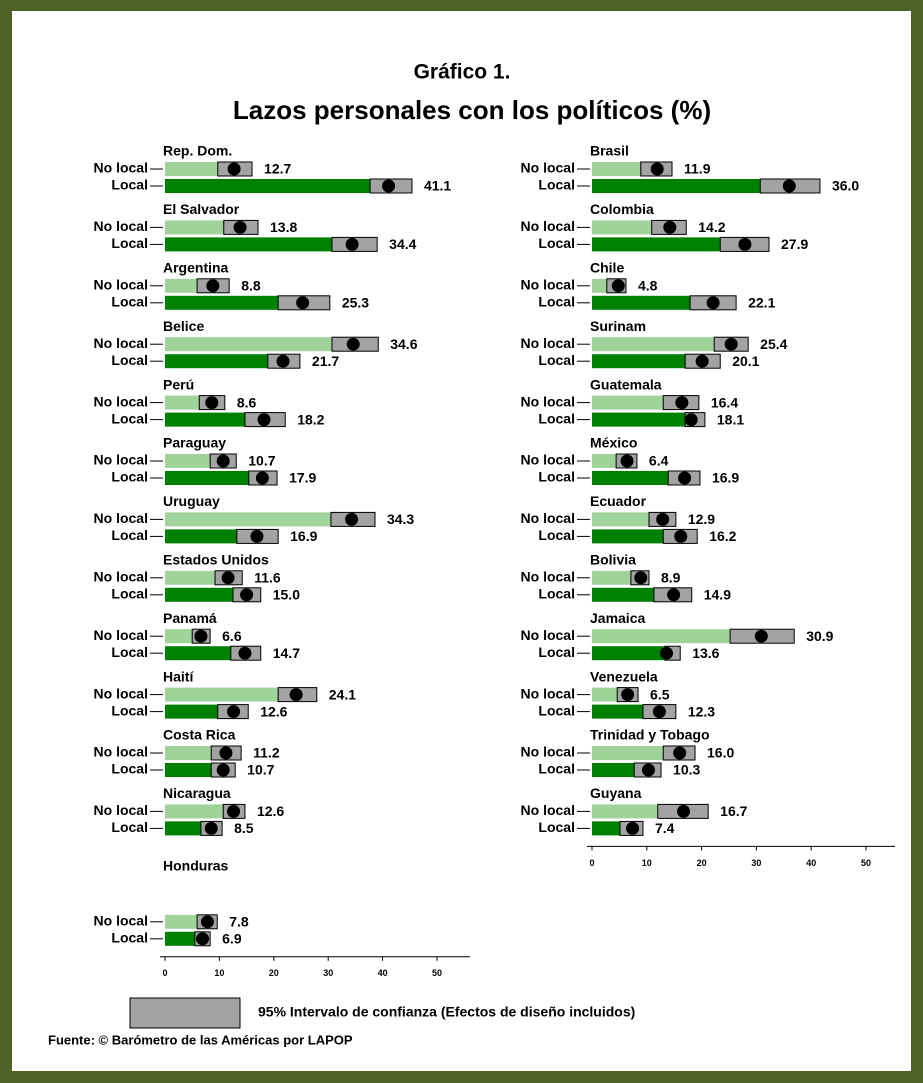 The height and width of the screenshot is (1083, 923). I want to click on value-label: 14.7, so click(286, 653).